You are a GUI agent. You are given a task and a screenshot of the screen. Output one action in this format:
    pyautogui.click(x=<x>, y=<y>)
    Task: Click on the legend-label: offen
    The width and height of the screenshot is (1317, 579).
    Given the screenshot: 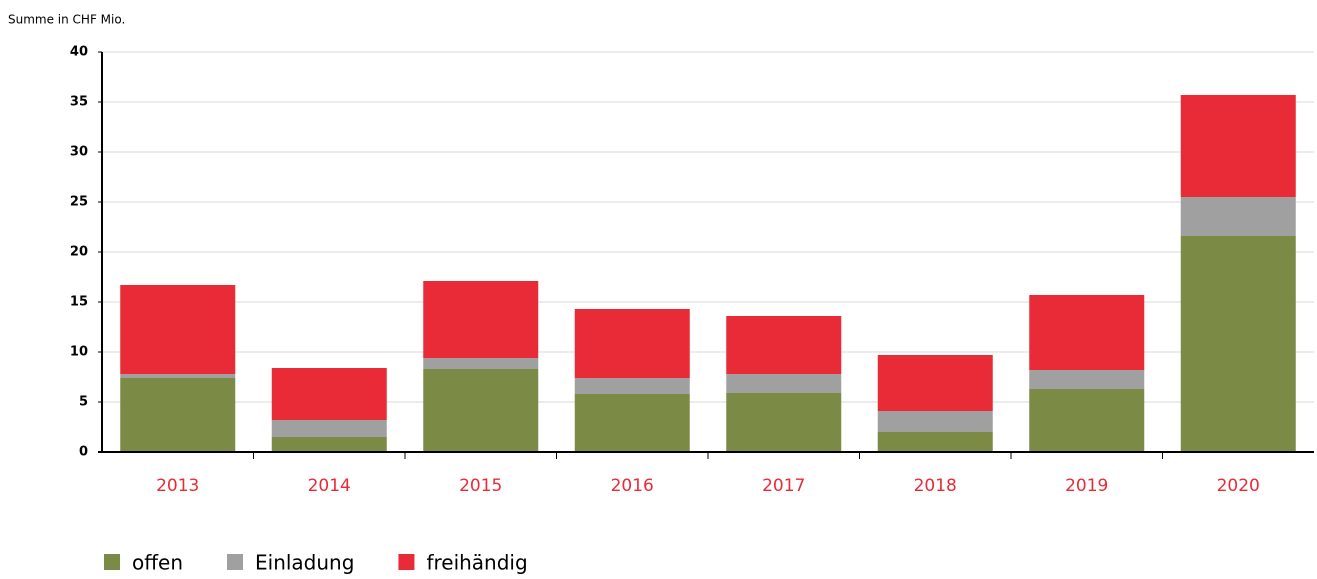 What is the action you would take?
    pyautogui.click(x=157, y=563)
    